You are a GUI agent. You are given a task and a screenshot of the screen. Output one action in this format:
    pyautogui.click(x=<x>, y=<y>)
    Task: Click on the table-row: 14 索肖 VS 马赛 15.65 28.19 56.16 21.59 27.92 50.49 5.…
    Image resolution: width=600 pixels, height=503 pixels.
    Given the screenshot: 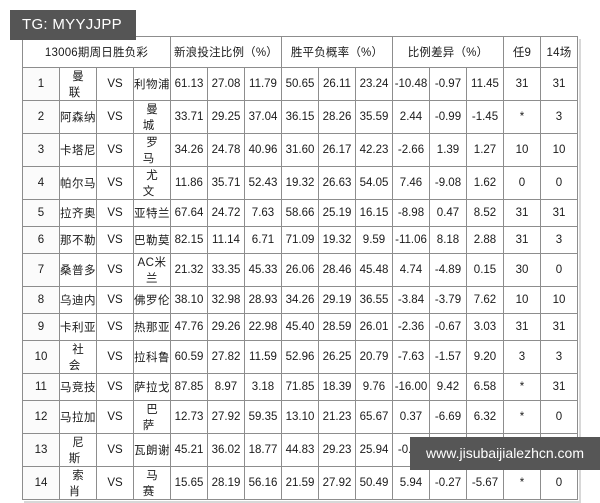 What is the action you would take?
    pyautogui.click(x=300, y=483)
    